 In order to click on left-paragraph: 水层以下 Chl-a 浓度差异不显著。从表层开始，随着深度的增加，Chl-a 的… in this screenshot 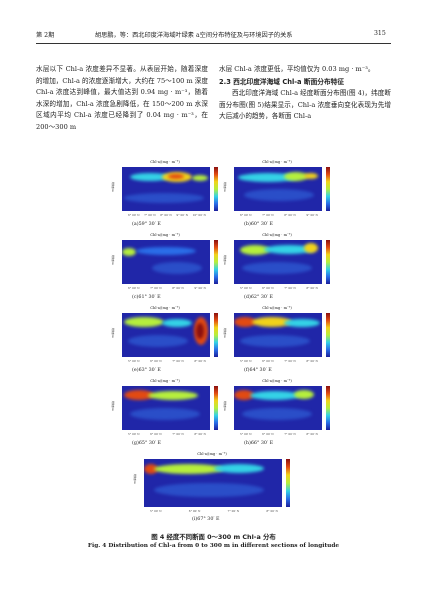, I will do `click(122, 98)`.